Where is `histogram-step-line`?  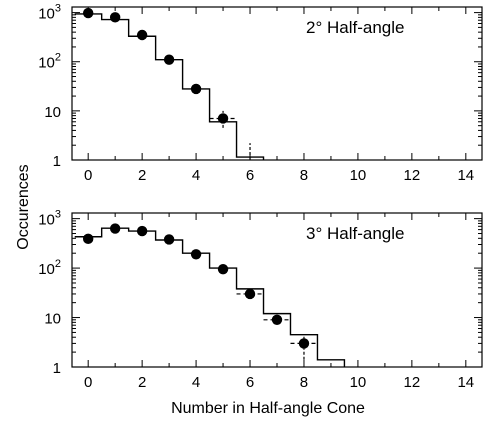 histogram-step-line is located at coordinates (169, 86).